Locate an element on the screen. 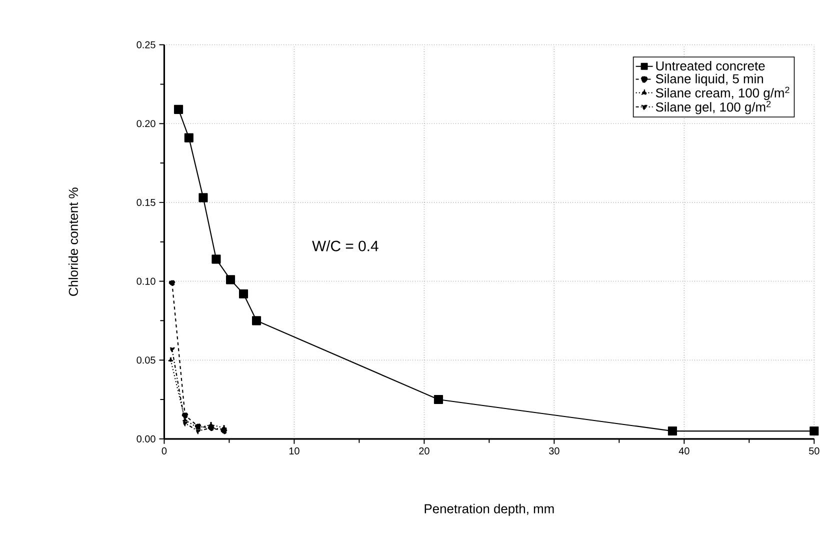  x-axis-title: Penetration depth, mm is located at coordinates (489, 510).